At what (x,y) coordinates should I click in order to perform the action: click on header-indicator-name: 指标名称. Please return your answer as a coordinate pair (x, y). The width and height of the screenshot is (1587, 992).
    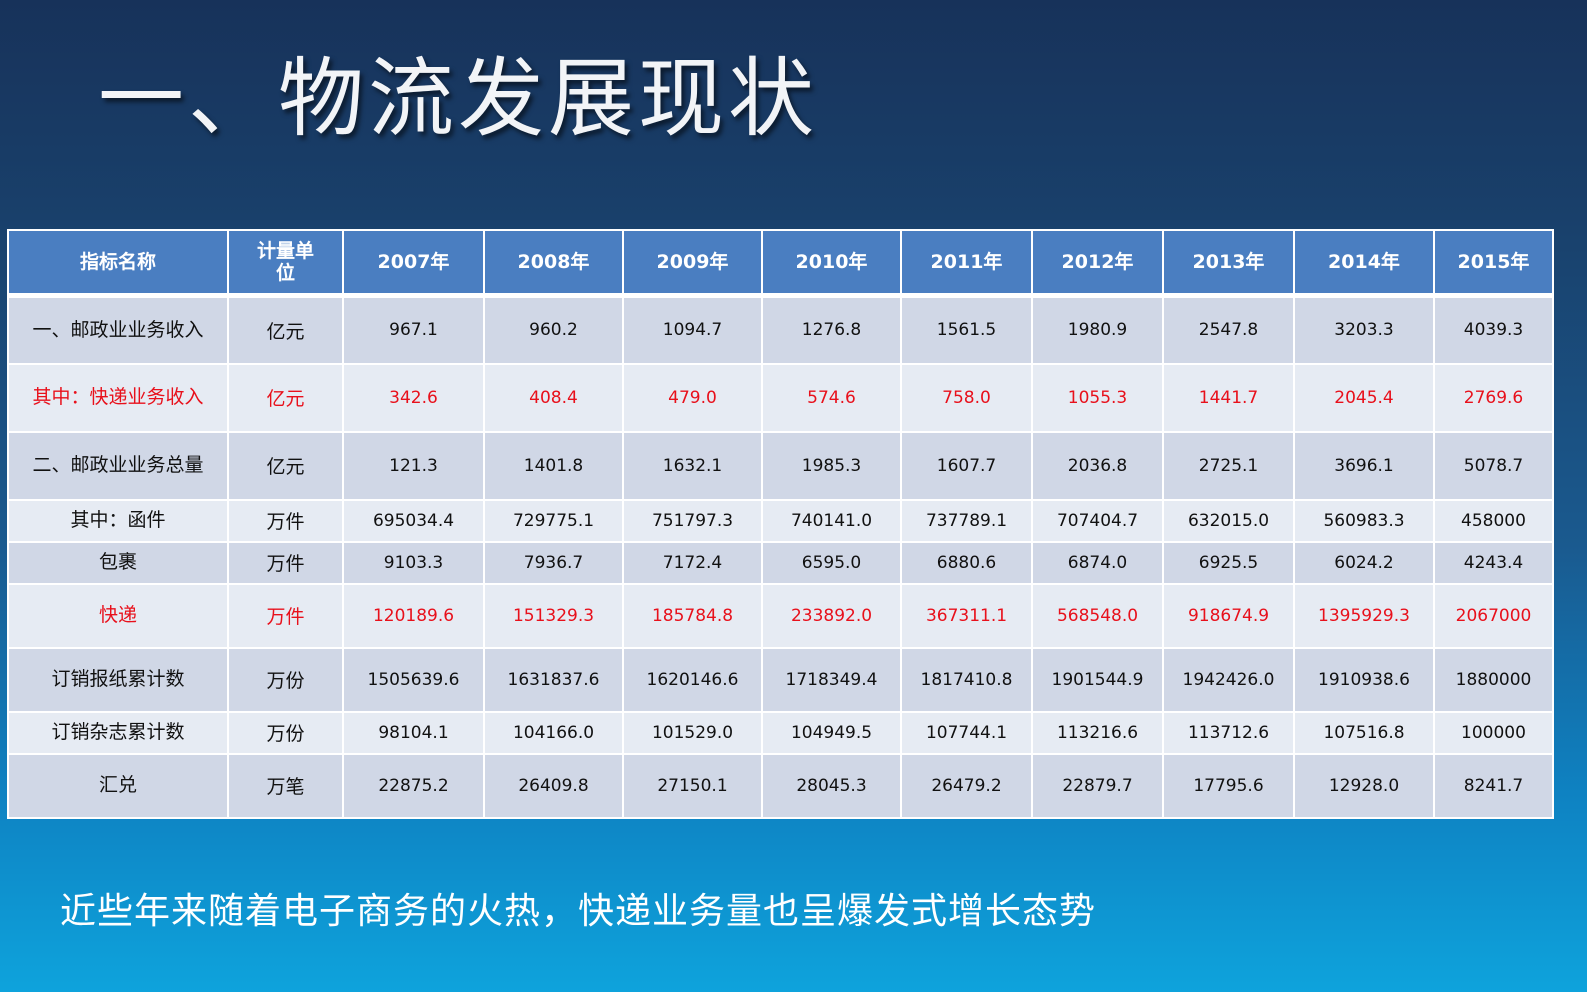
    Looking at the image, I should click on (118, 263).